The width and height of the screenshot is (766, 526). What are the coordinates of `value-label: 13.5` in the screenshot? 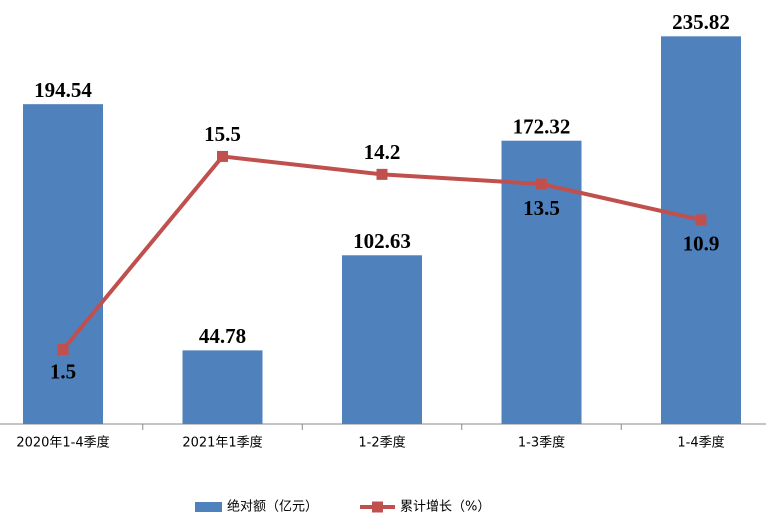 It's located at (541, 208).